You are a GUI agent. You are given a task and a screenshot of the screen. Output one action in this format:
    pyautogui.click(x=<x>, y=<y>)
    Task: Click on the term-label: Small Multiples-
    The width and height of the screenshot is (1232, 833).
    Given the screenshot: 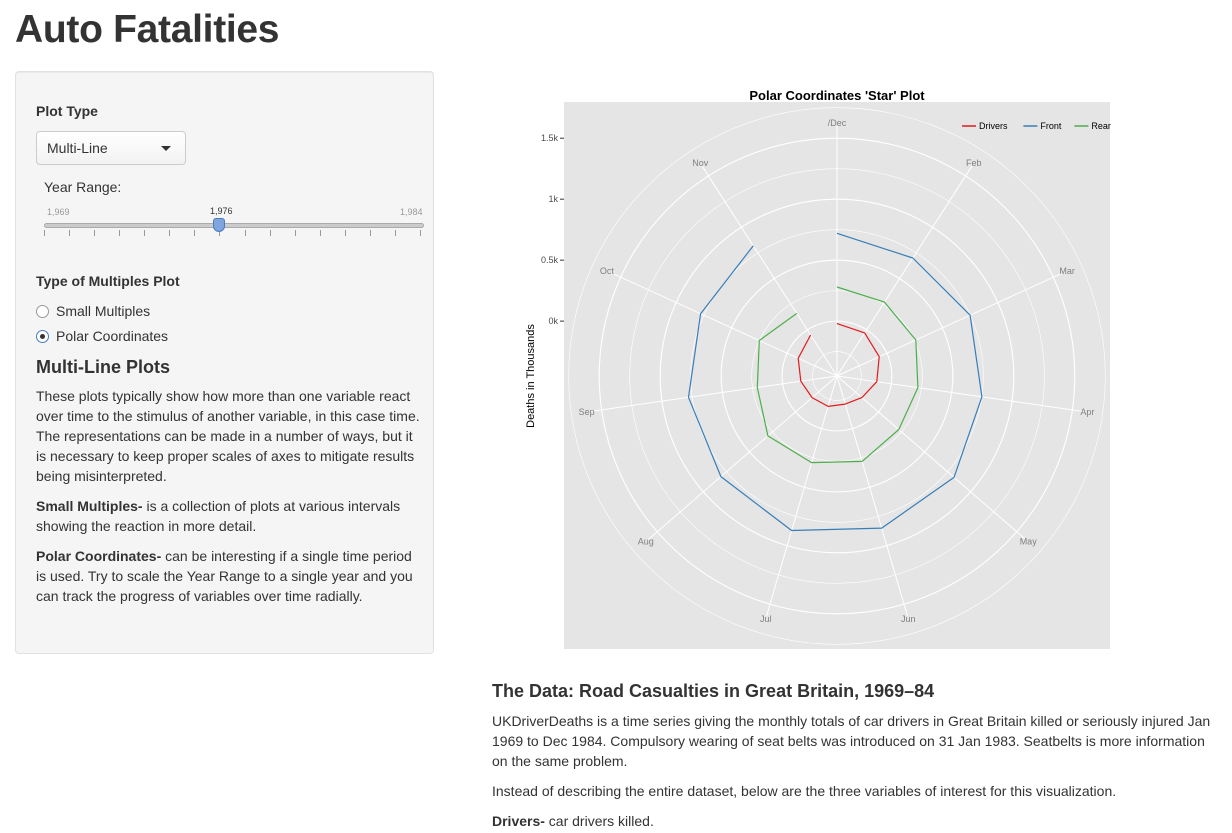 What is the action you would take?
    pyautogui.click(x=89, y=506)
    